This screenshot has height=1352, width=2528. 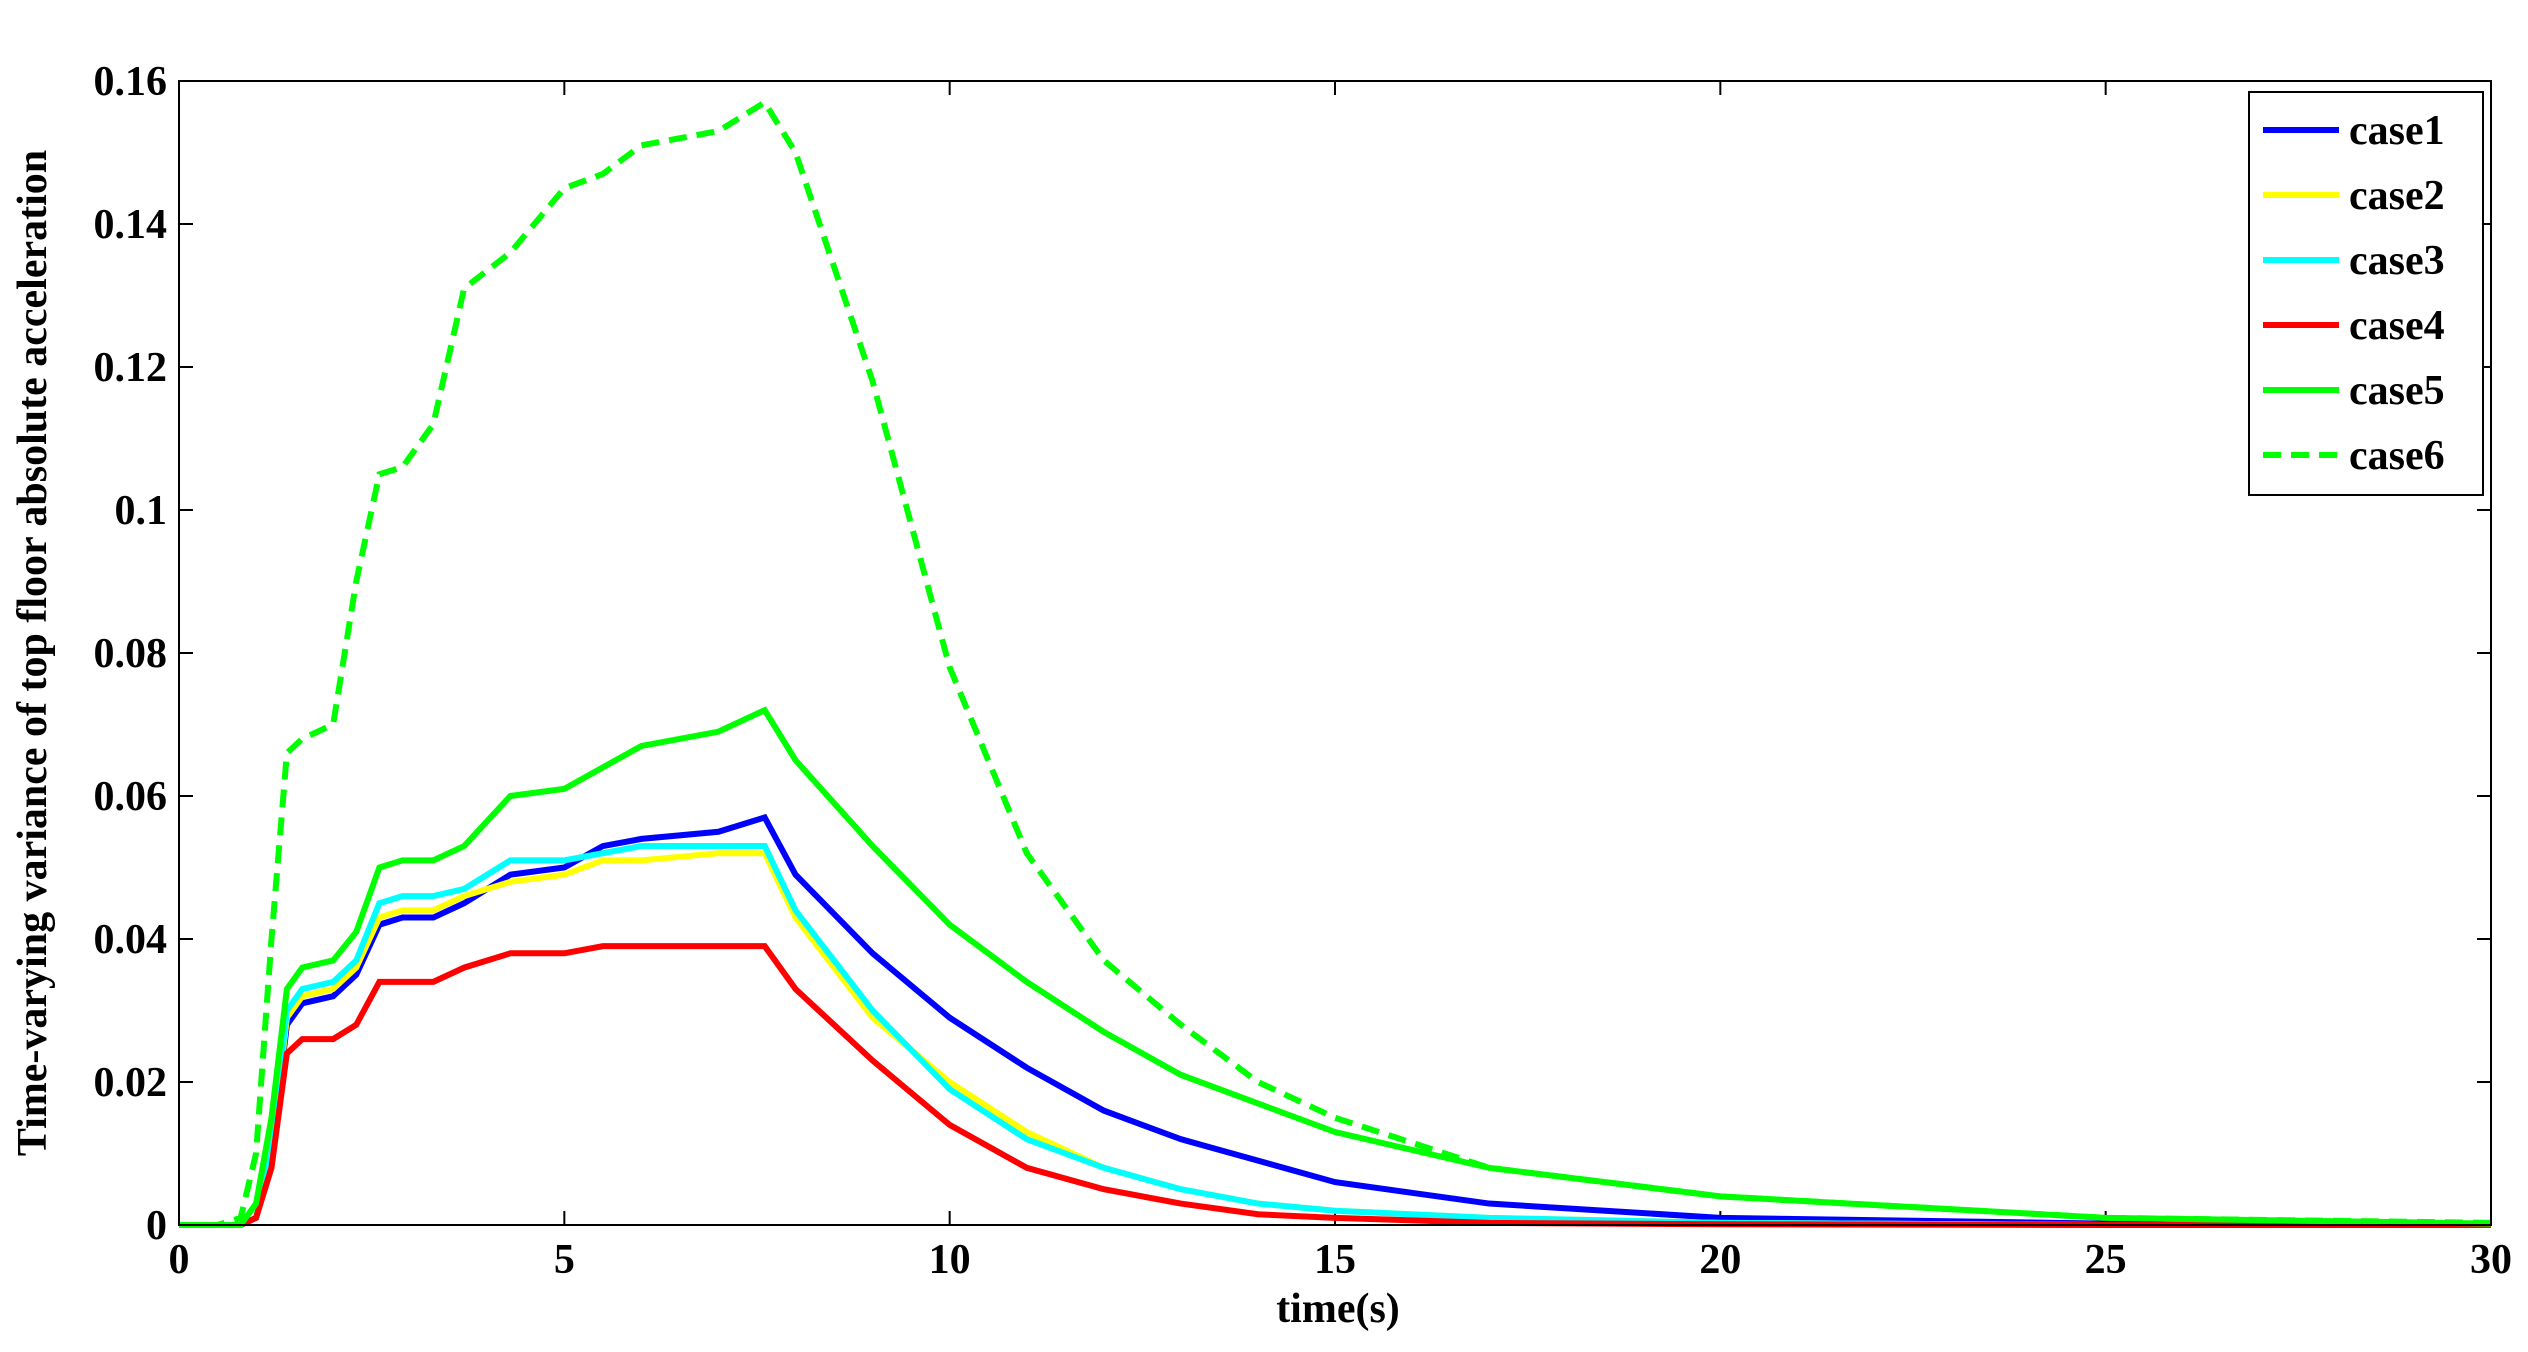 What do you see at coordinates (564, 1260) in the screenshot?
I see `x-tick-label: 5` at bounding box center [564, 1260].